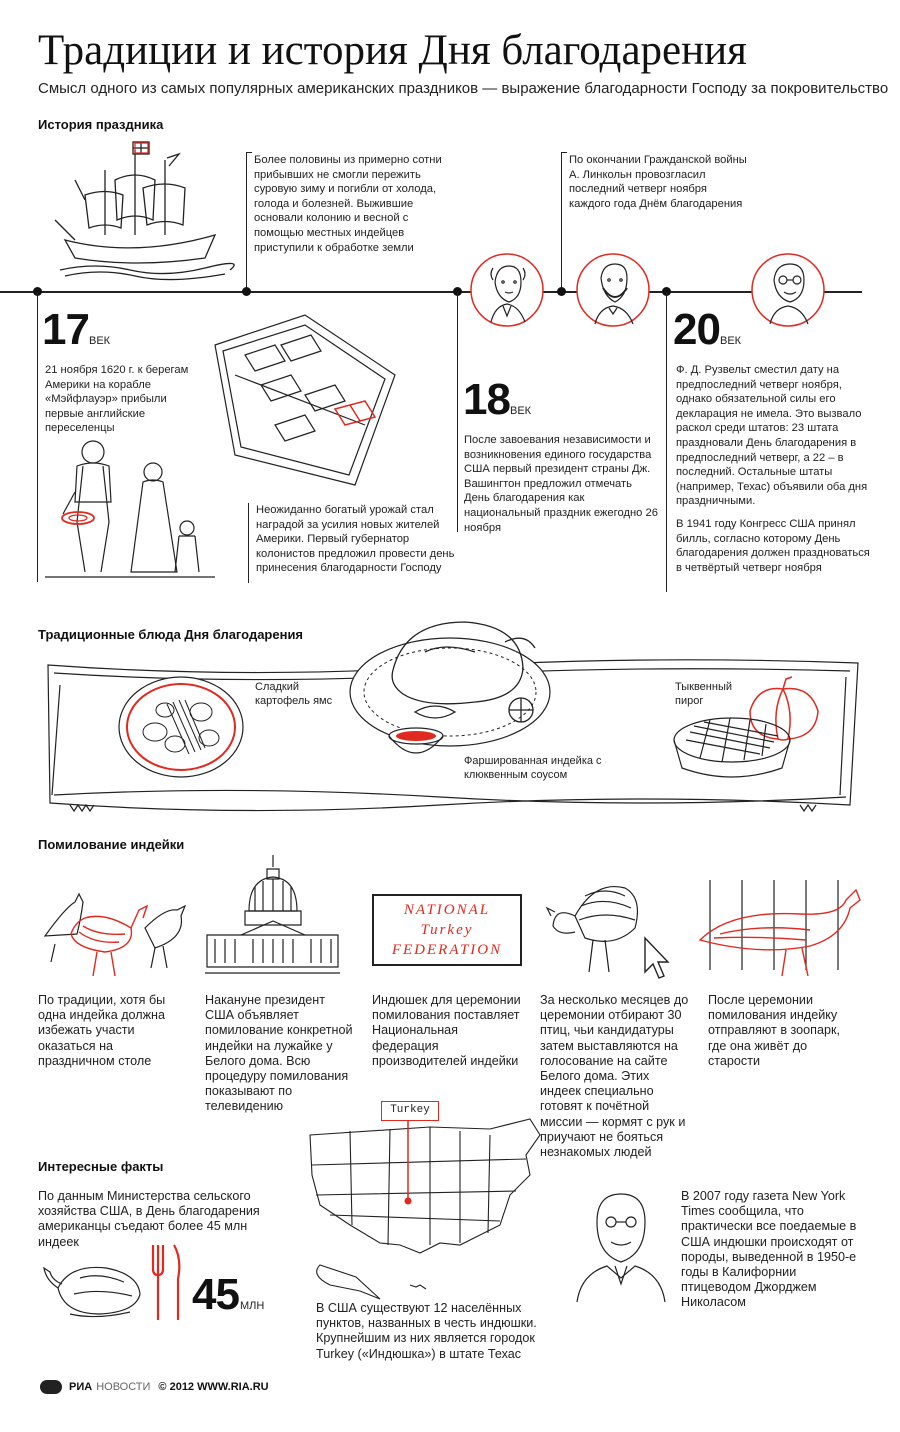 This screenshot has height=1432, width=900. What do you see at coordinates (697, 329) in the screenshot?
I see `century-20-number: 20` at bounding box center [697, 329].